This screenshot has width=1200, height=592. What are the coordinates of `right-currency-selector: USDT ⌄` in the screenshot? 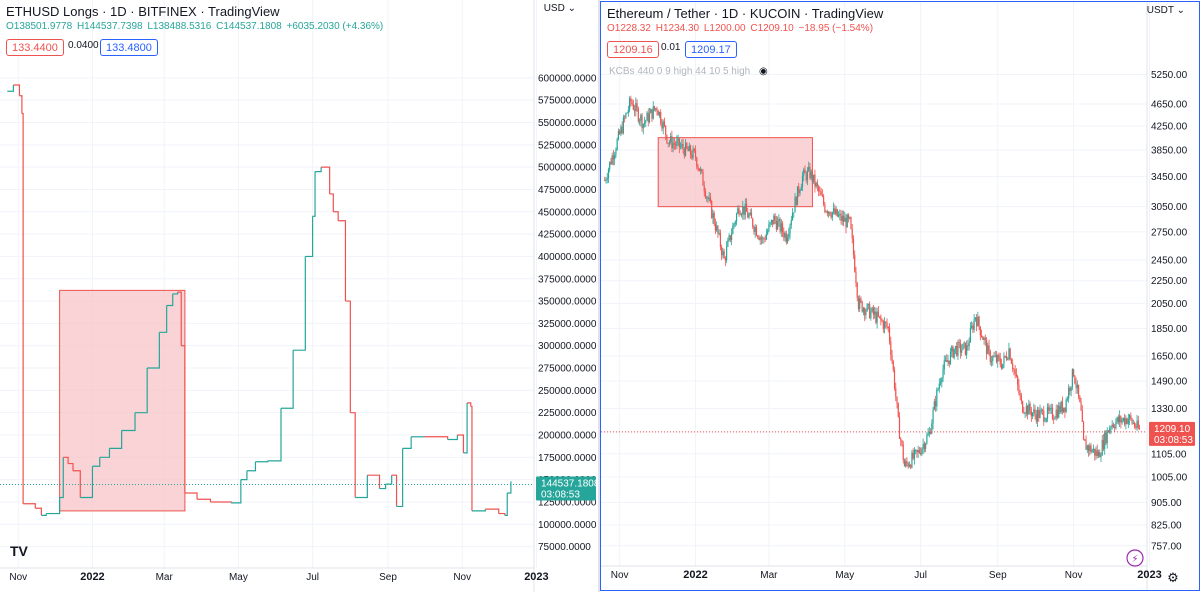 It's located at (1166, 10).